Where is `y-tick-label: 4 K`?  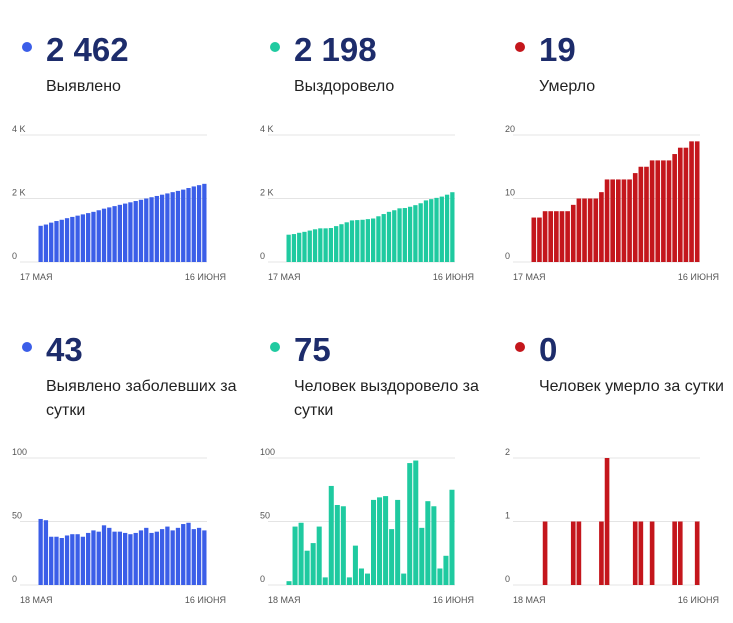 y-tick-label: 4 K is located at coordinates (267, 129).